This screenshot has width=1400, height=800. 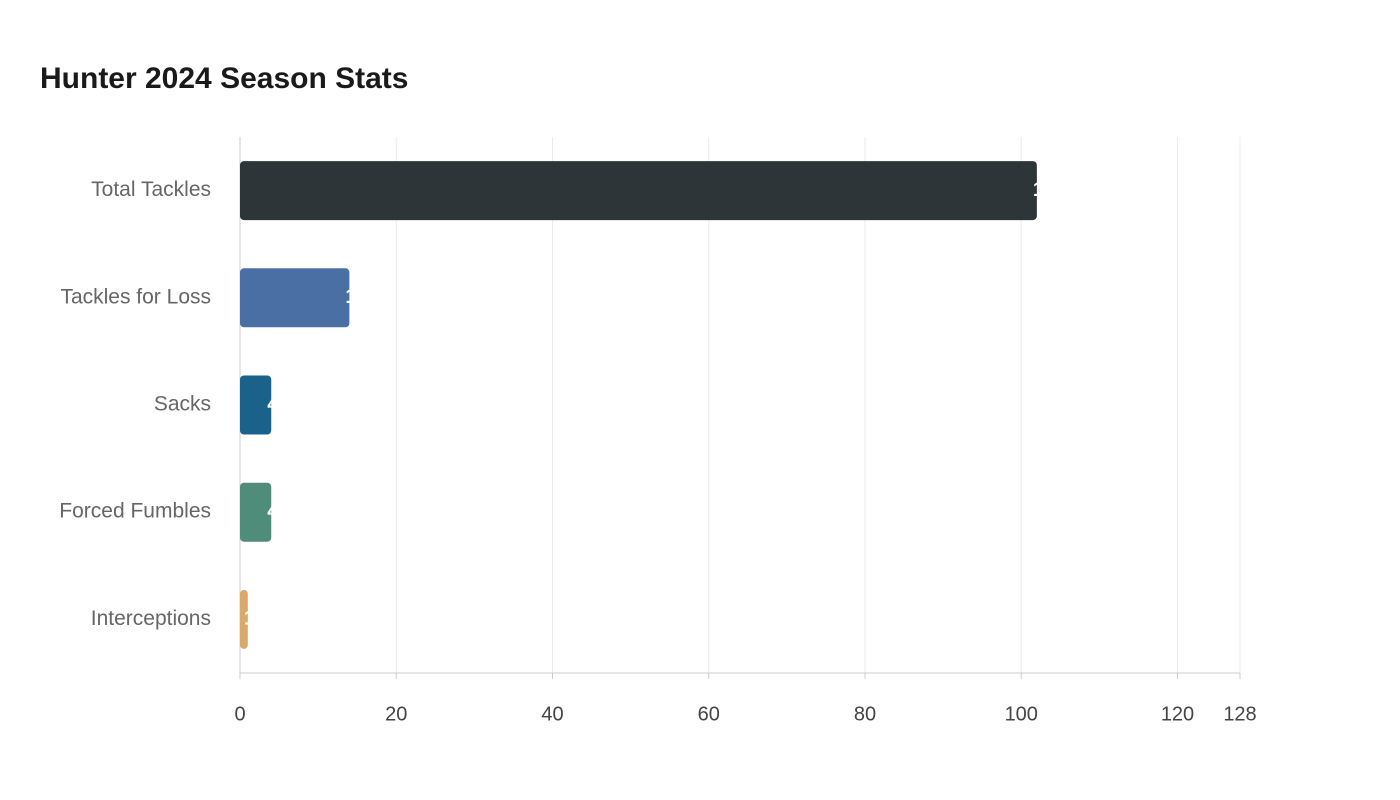 What do you see at coordinates (865, 714) in the screenshot?
I see `x-tick-label: 80` at bounding box center [865, 714].